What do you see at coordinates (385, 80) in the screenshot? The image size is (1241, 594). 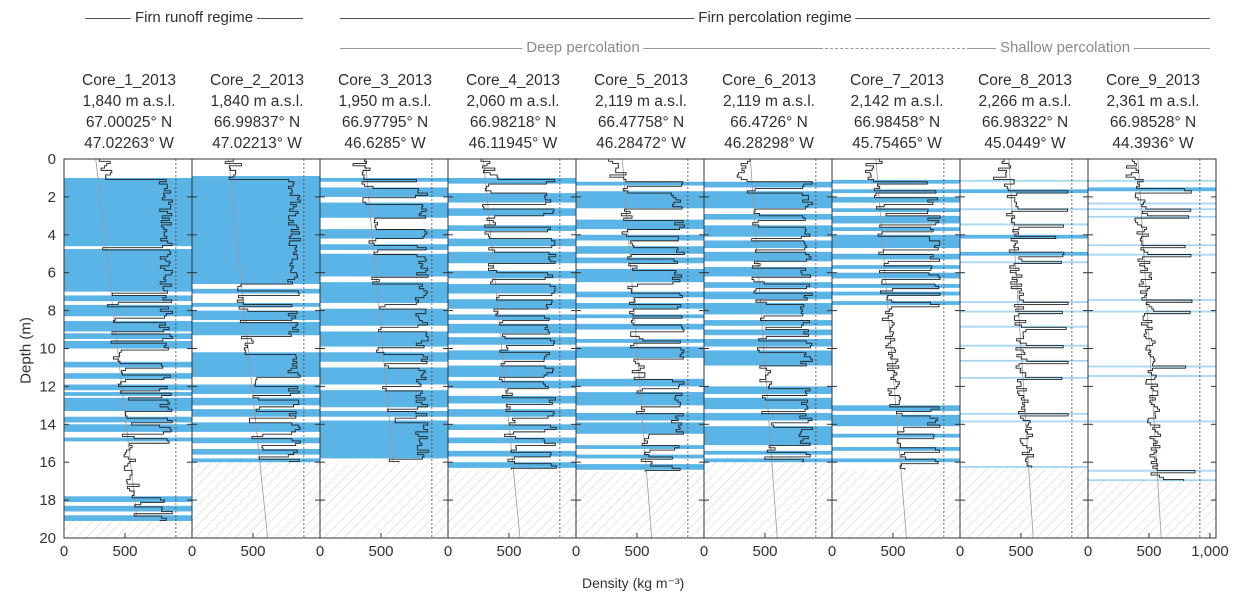 I see `core-name: Core_3_2013` at bounding box center [385, 80].